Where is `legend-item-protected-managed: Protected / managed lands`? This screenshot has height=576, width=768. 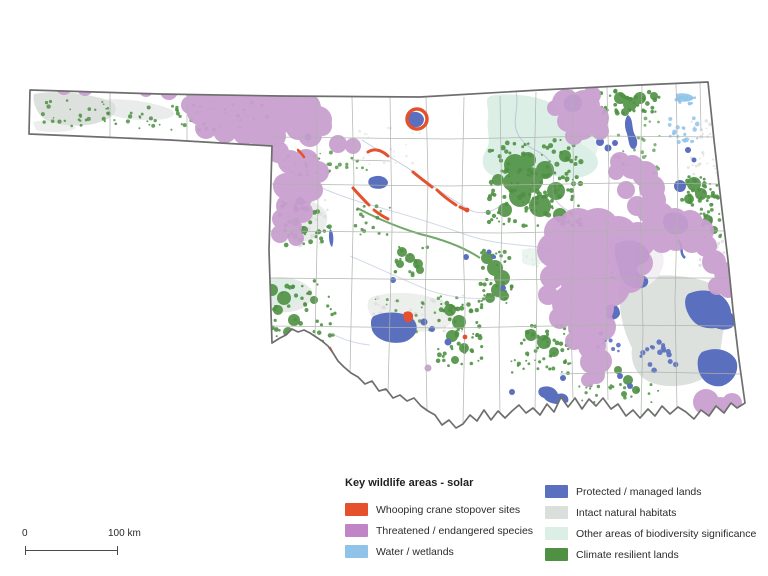 legend-item-protected-managed: Protected / managed lands is located at coordinates (650, 491).